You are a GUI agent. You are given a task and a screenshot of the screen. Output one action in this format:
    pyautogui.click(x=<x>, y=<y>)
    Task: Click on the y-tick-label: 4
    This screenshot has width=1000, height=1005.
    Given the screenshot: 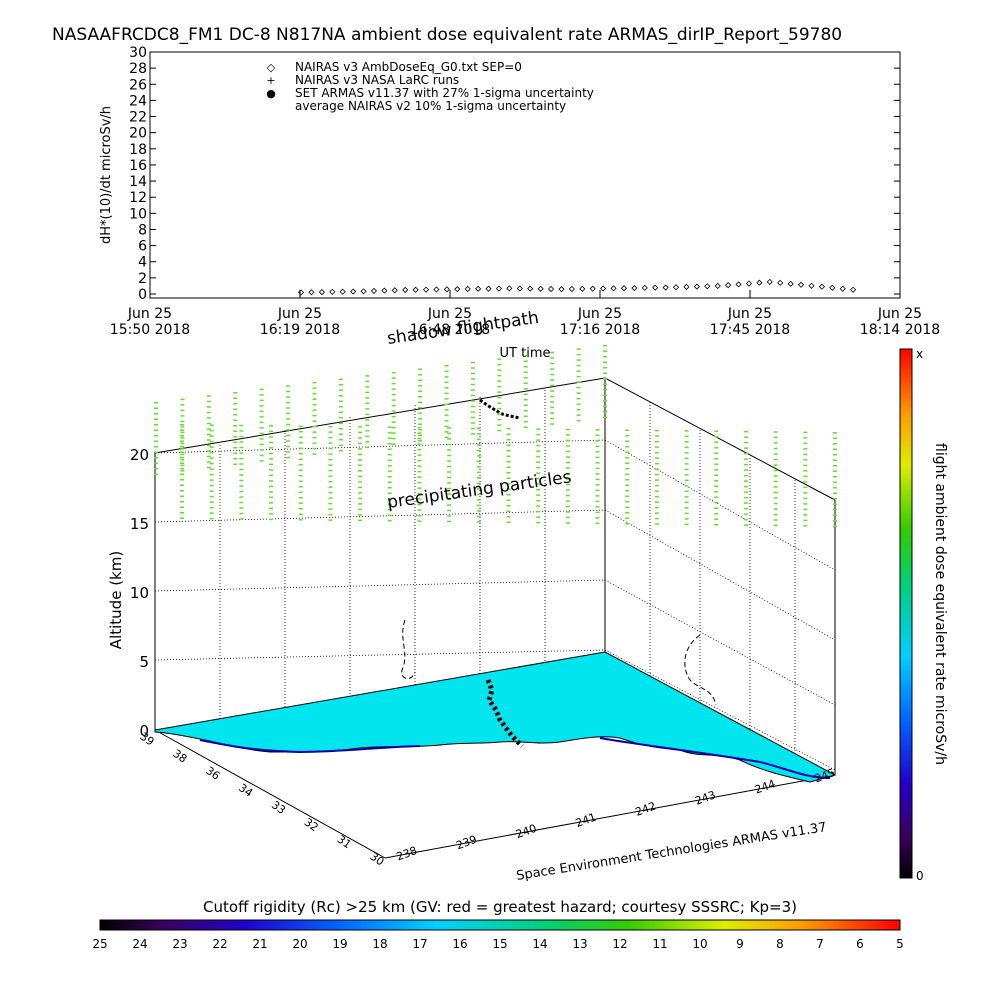 What is the action you would take?
    pyautogui.click(x=142, y=263)
    